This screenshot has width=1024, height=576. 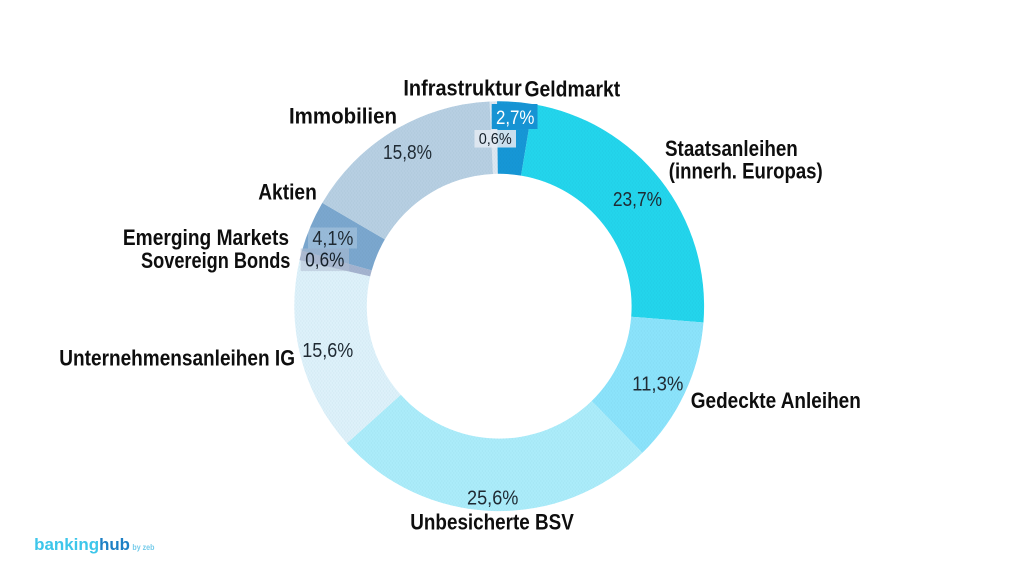 I want to click on svg-text: (innerh. Europas), so click(x=746, y=171).